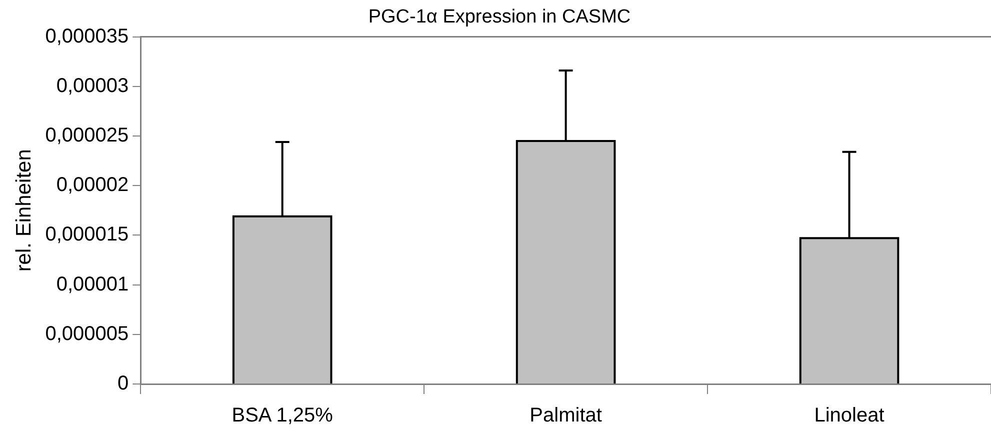 The height and width of the screenshot is (446, 991). Describe the element at coordinates (92, 185) in the screenshot. I see `y-tick-label: 0,00002` at that location.